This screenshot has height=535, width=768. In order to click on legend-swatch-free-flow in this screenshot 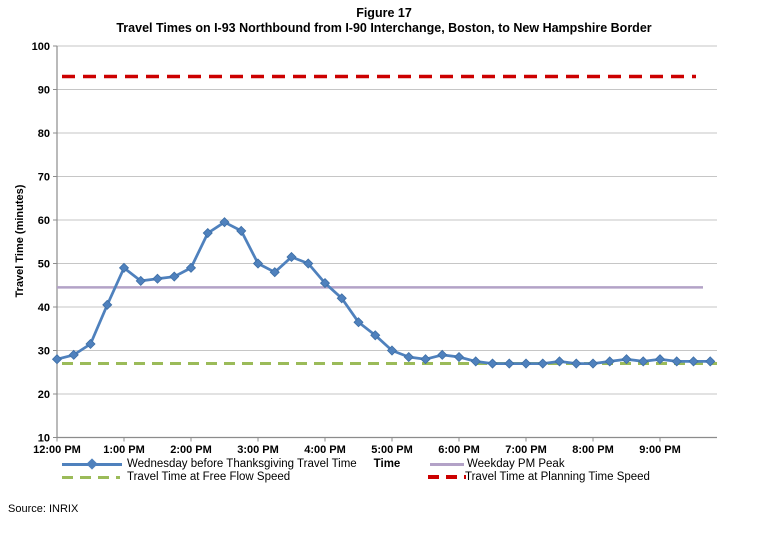, I will do `click(91, 477)`.